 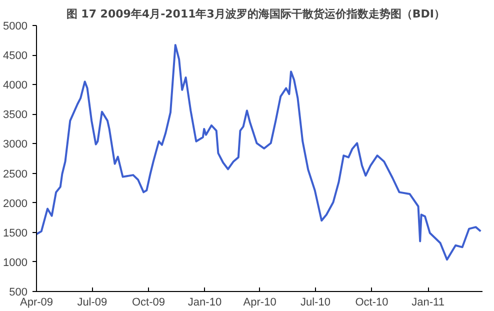 What do you see at coordinates (15, 174) in the screenshot?
I see `y-tick-label: 2500` at bounding box center [15, 174].